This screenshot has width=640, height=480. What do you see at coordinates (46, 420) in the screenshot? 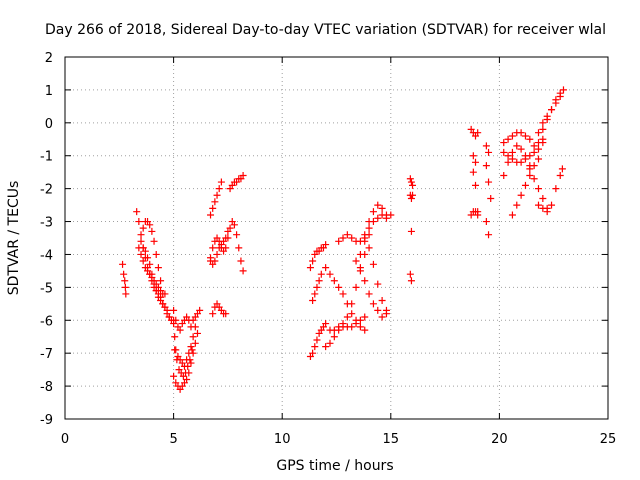
I see `y-tick-label: -9` at bounding box center [46, 420].